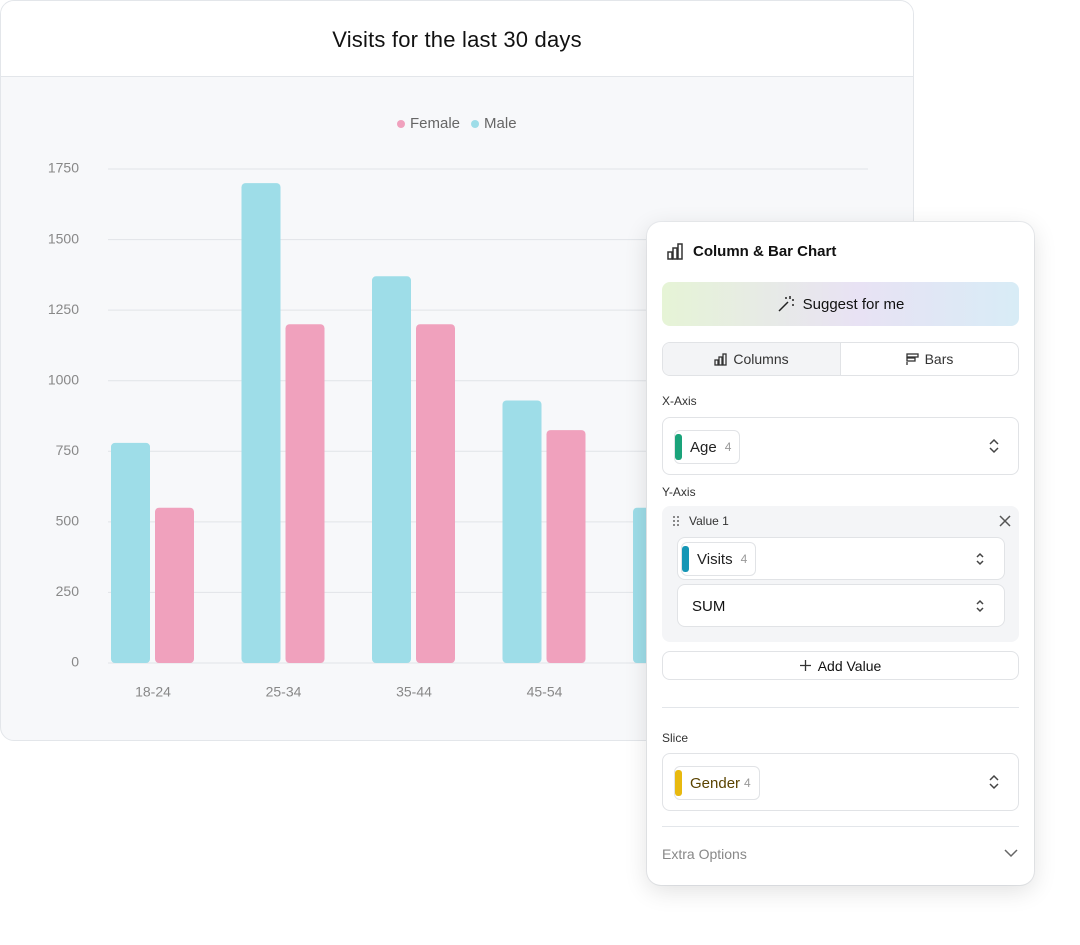 This screenshot has height=945, width=1080. What do you see at coordinates (675, 738) in the screenshot?
I see `slice-label: Slice` at bounding box center [675, 738].